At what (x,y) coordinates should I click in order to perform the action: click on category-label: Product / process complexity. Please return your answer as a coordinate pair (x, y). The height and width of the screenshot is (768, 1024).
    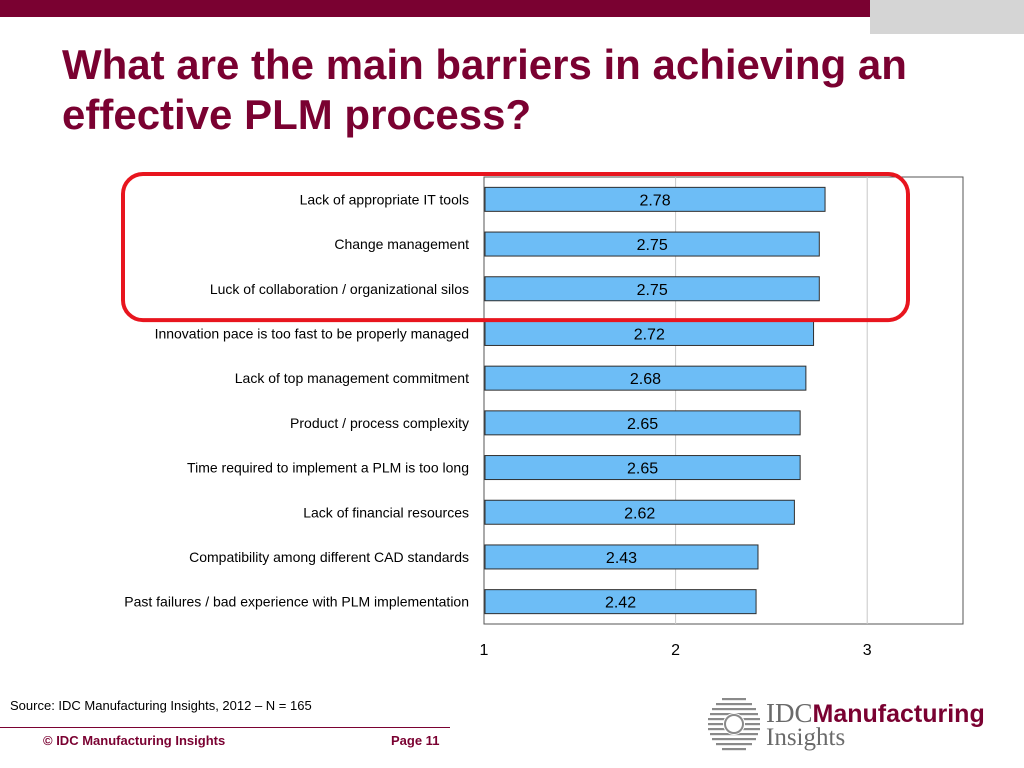
    Looking at the image, I should click on (379, 423).